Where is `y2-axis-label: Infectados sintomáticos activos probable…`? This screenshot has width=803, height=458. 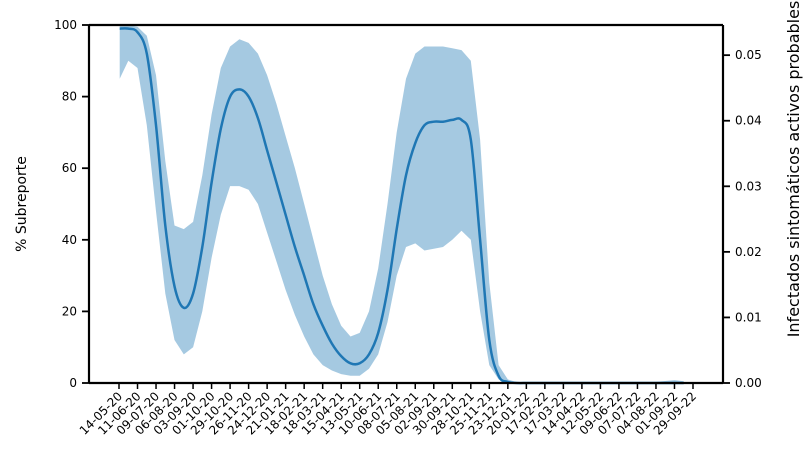
y2-axis-label: Infectados sintomáticos activos probable… is located at coordinates (793, 169).